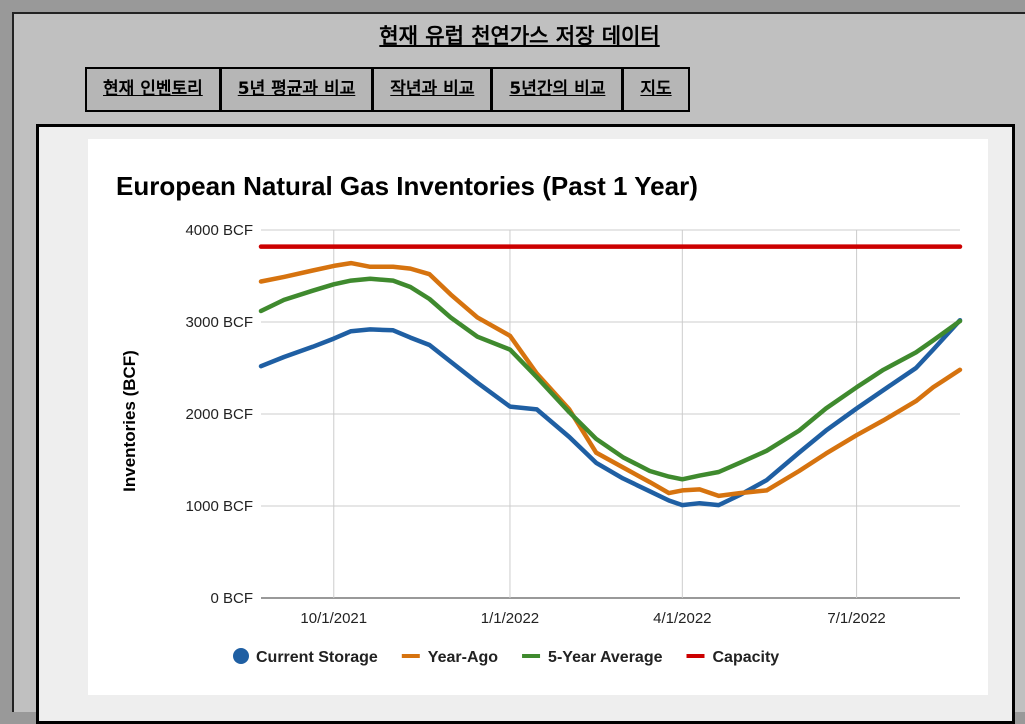 This screenshot has height=724, width=1025. What do you see at coordinates (519, 36) in the screenshot?
I see `page-title: 현재 유럽 천연가스 저장 데이터` at bounding box center [519, 36].